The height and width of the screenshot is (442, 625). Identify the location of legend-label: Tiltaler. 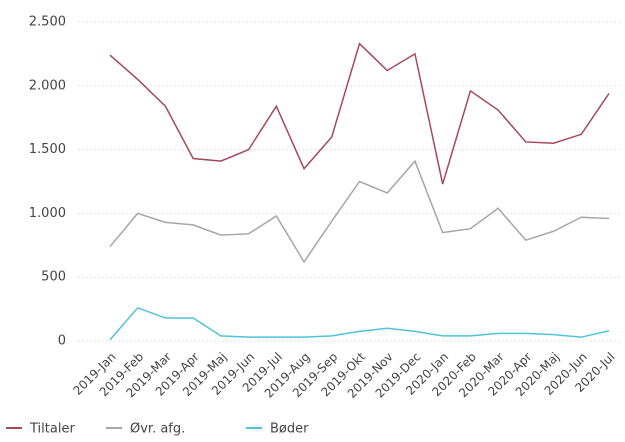
(52, 429).